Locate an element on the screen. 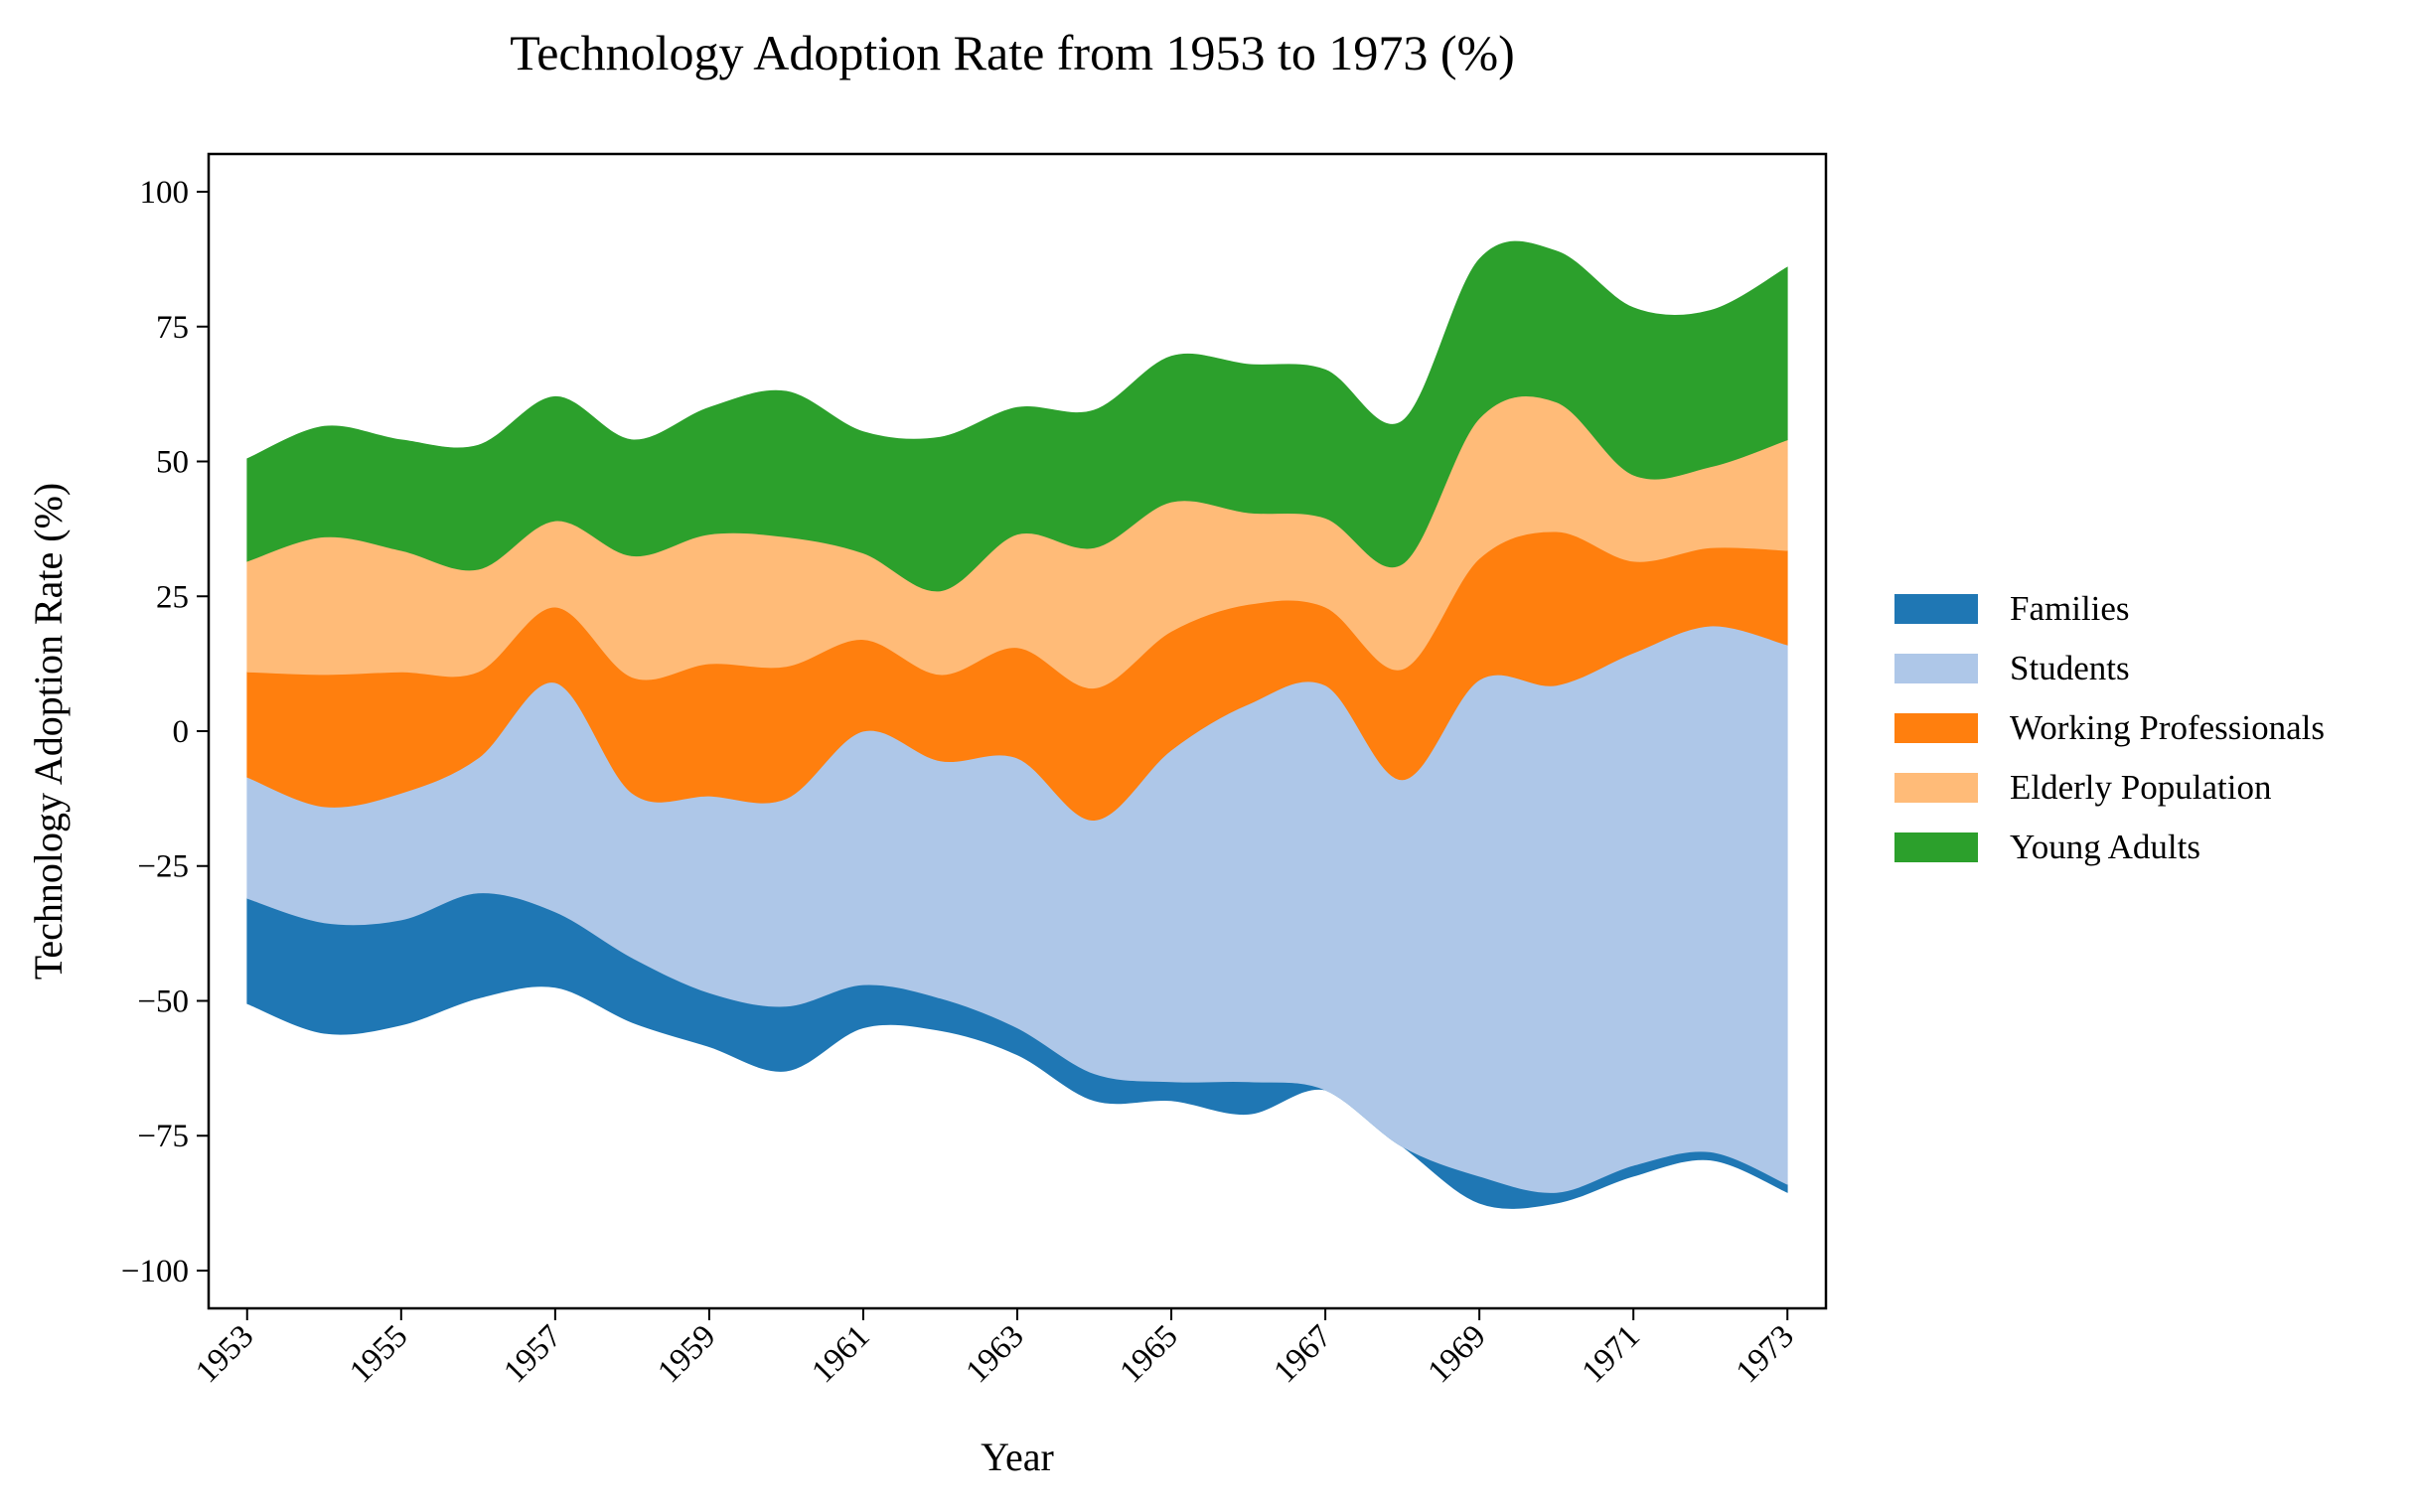 The height and width of the screenshot is (1512, 2422). x-tick-label: 1967 is located at coordinates (1303, 1354).